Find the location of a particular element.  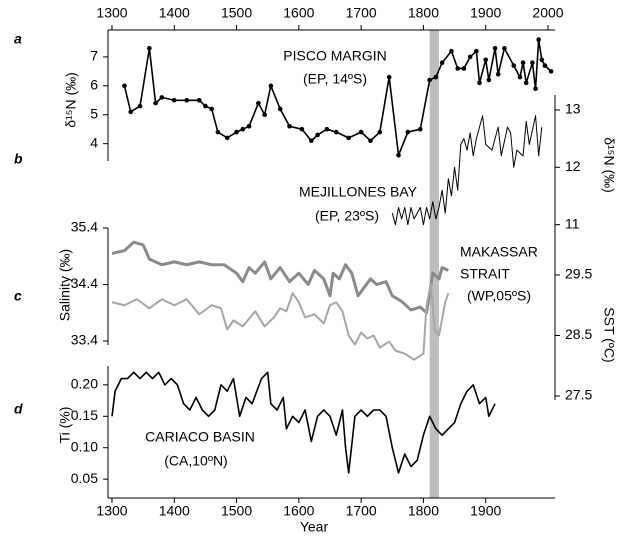

y-tick-label: 0.20 is located at coordinates (84, 384).